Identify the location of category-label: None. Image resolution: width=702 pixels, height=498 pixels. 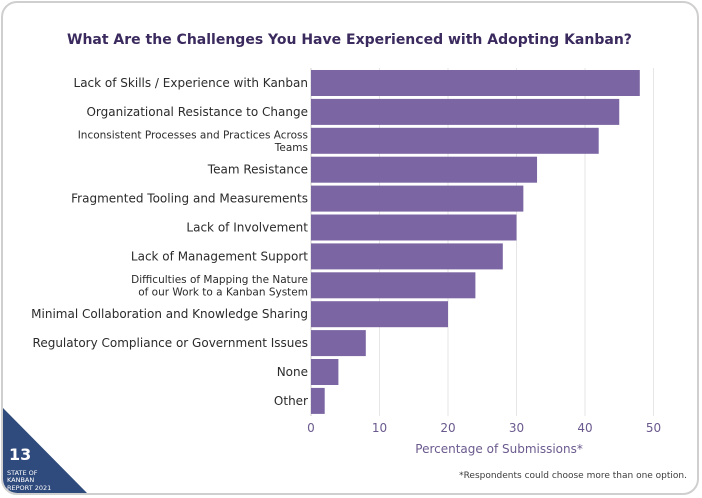
(292, 372).